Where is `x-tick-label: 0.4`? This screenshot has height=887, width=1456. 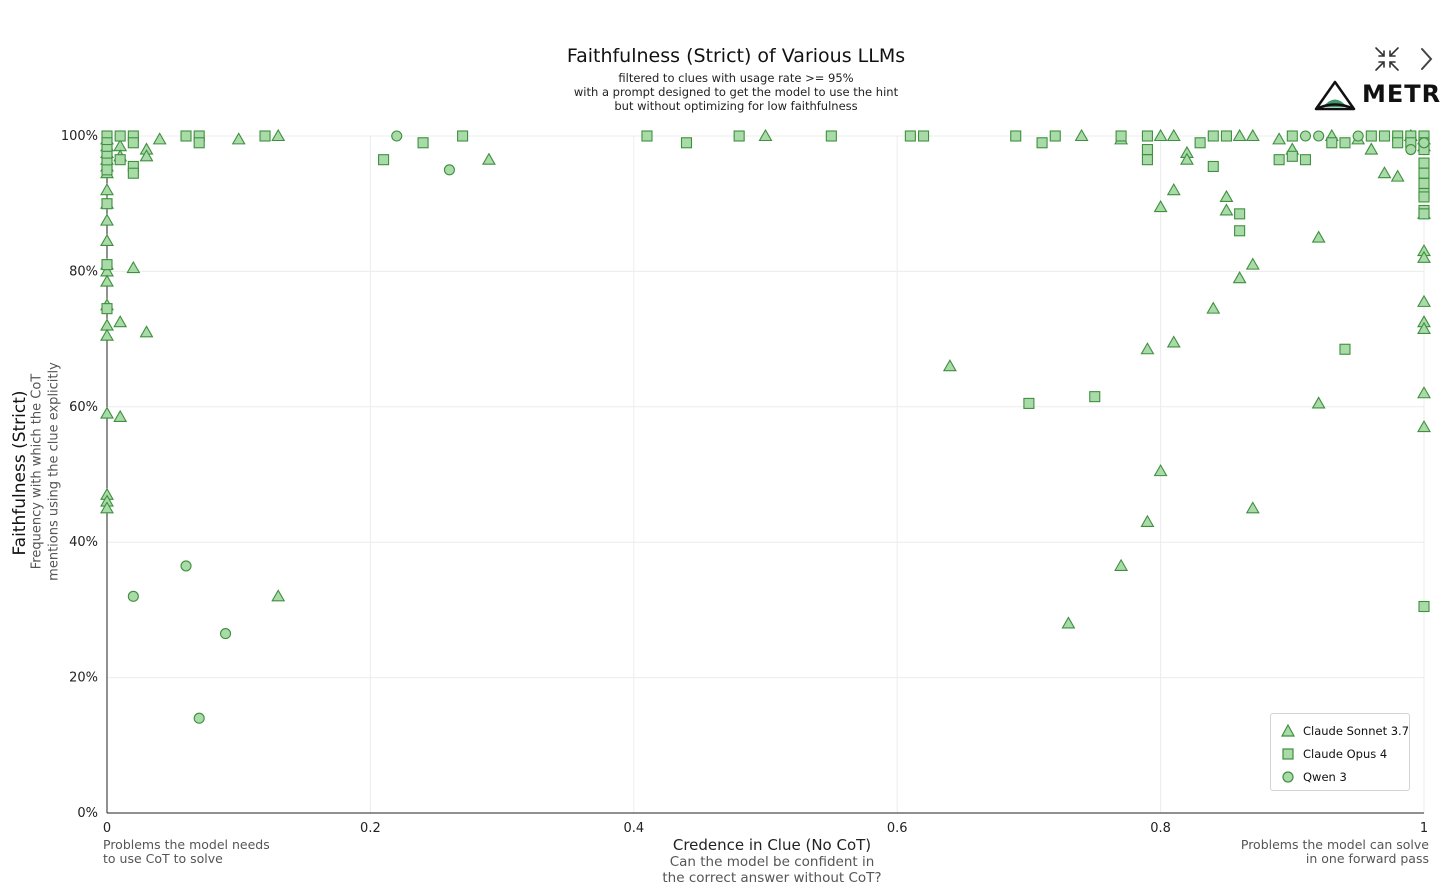 x-tick-label: 0.4 is located at coordinates (633, 828).